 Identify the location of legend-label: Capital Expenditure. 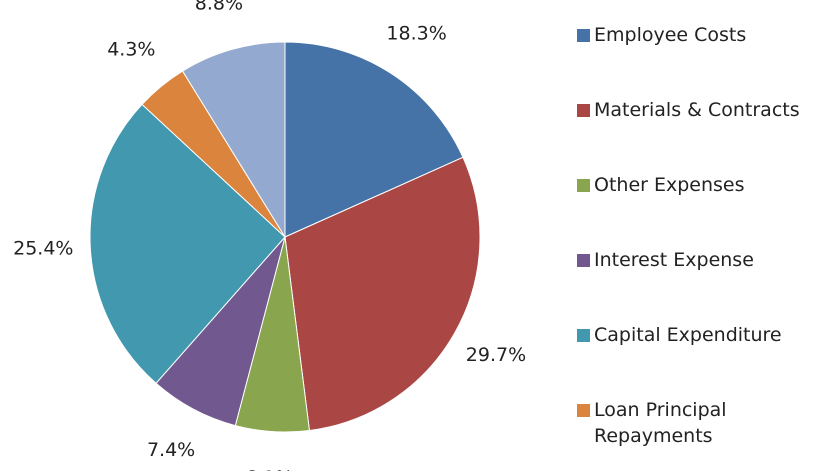
(688, 335).